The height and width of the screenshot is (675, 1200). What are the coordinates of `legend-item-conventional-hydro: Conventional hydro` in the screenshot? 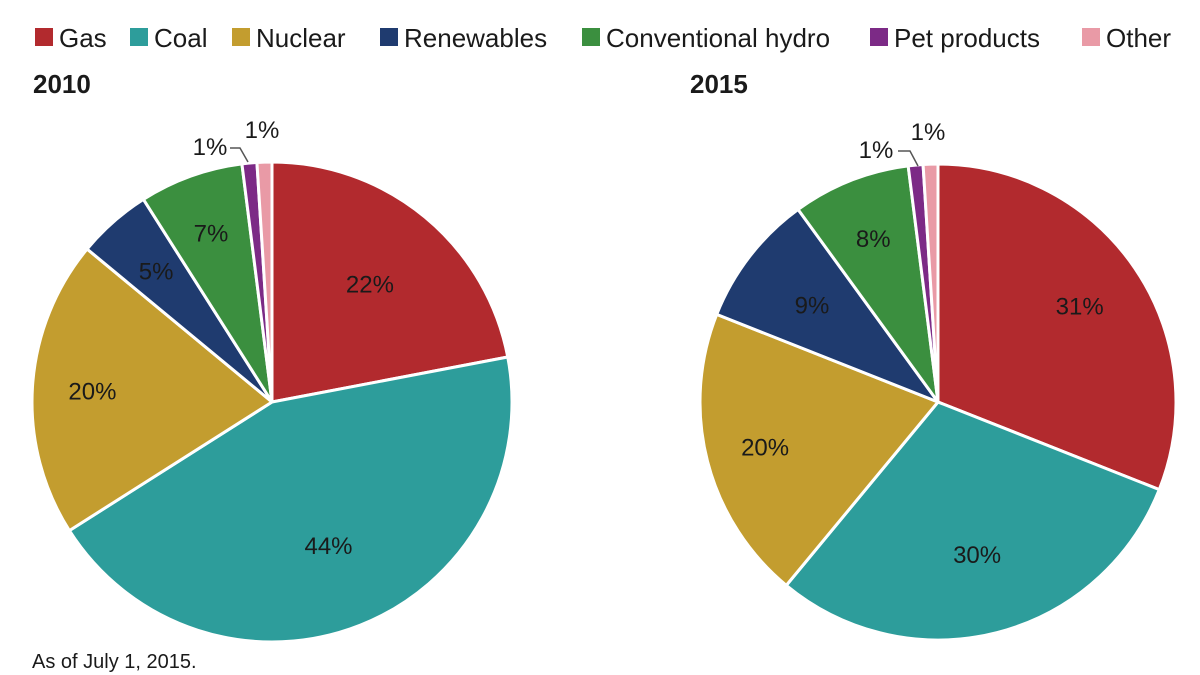 It's located at (706, 38).